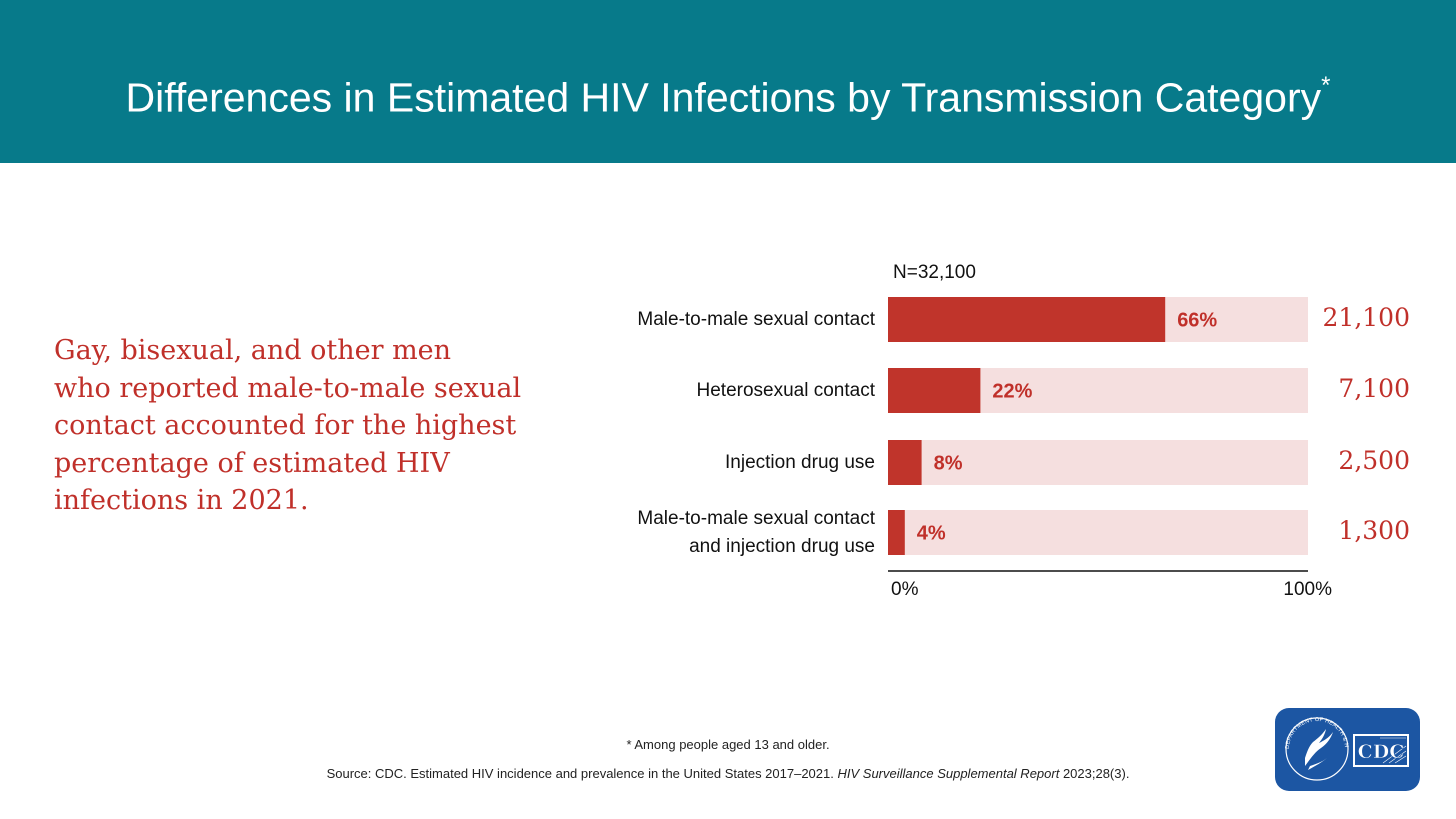  Describe the element at coordinates (948, 773) in the screenshot. I see `source-journal: HIV Surveillance Supplemental Report` at that location.